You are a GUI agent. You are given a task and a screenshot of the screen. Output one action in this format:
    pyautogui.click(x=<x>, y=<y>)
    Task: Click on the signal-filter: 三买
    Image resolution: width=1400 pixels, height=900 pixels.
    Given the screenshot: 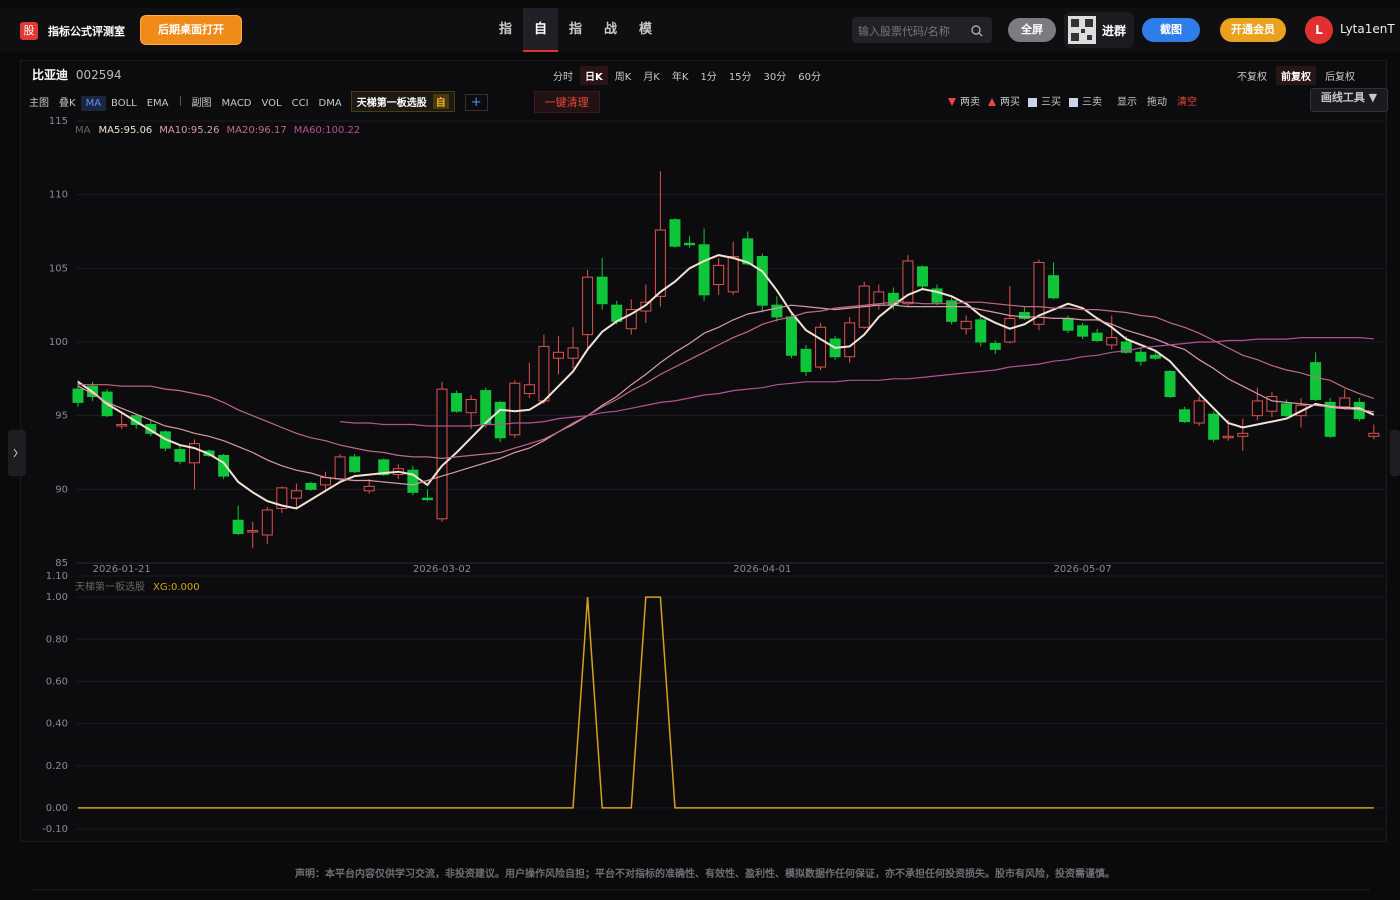 What is the action you would take?
    pyautogui.click(x=1044, y=100)
    